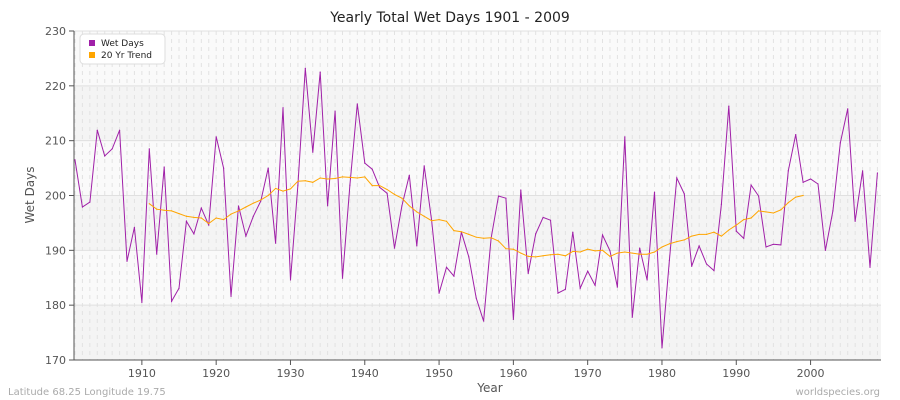  Describe the element at coordinates (513, 373) in the screenshot. I see `x-tick-label: 1960` at that location.